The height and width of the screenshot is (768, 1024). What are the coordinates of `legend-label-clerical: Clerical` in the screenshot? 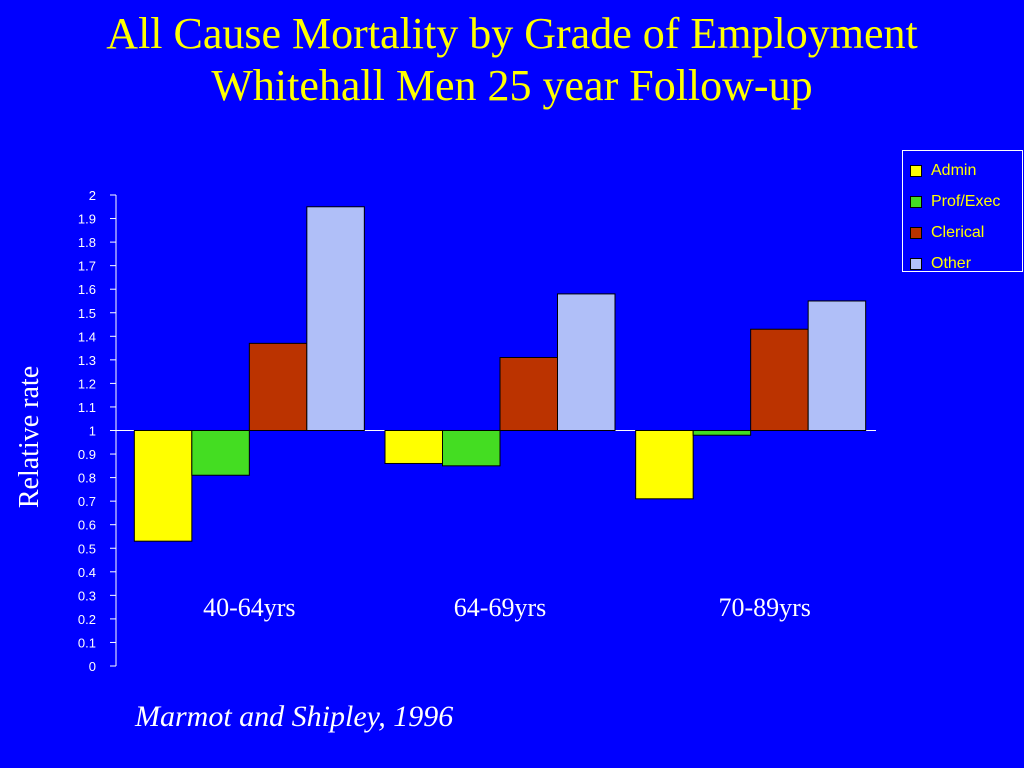 It's located at (958, 232).